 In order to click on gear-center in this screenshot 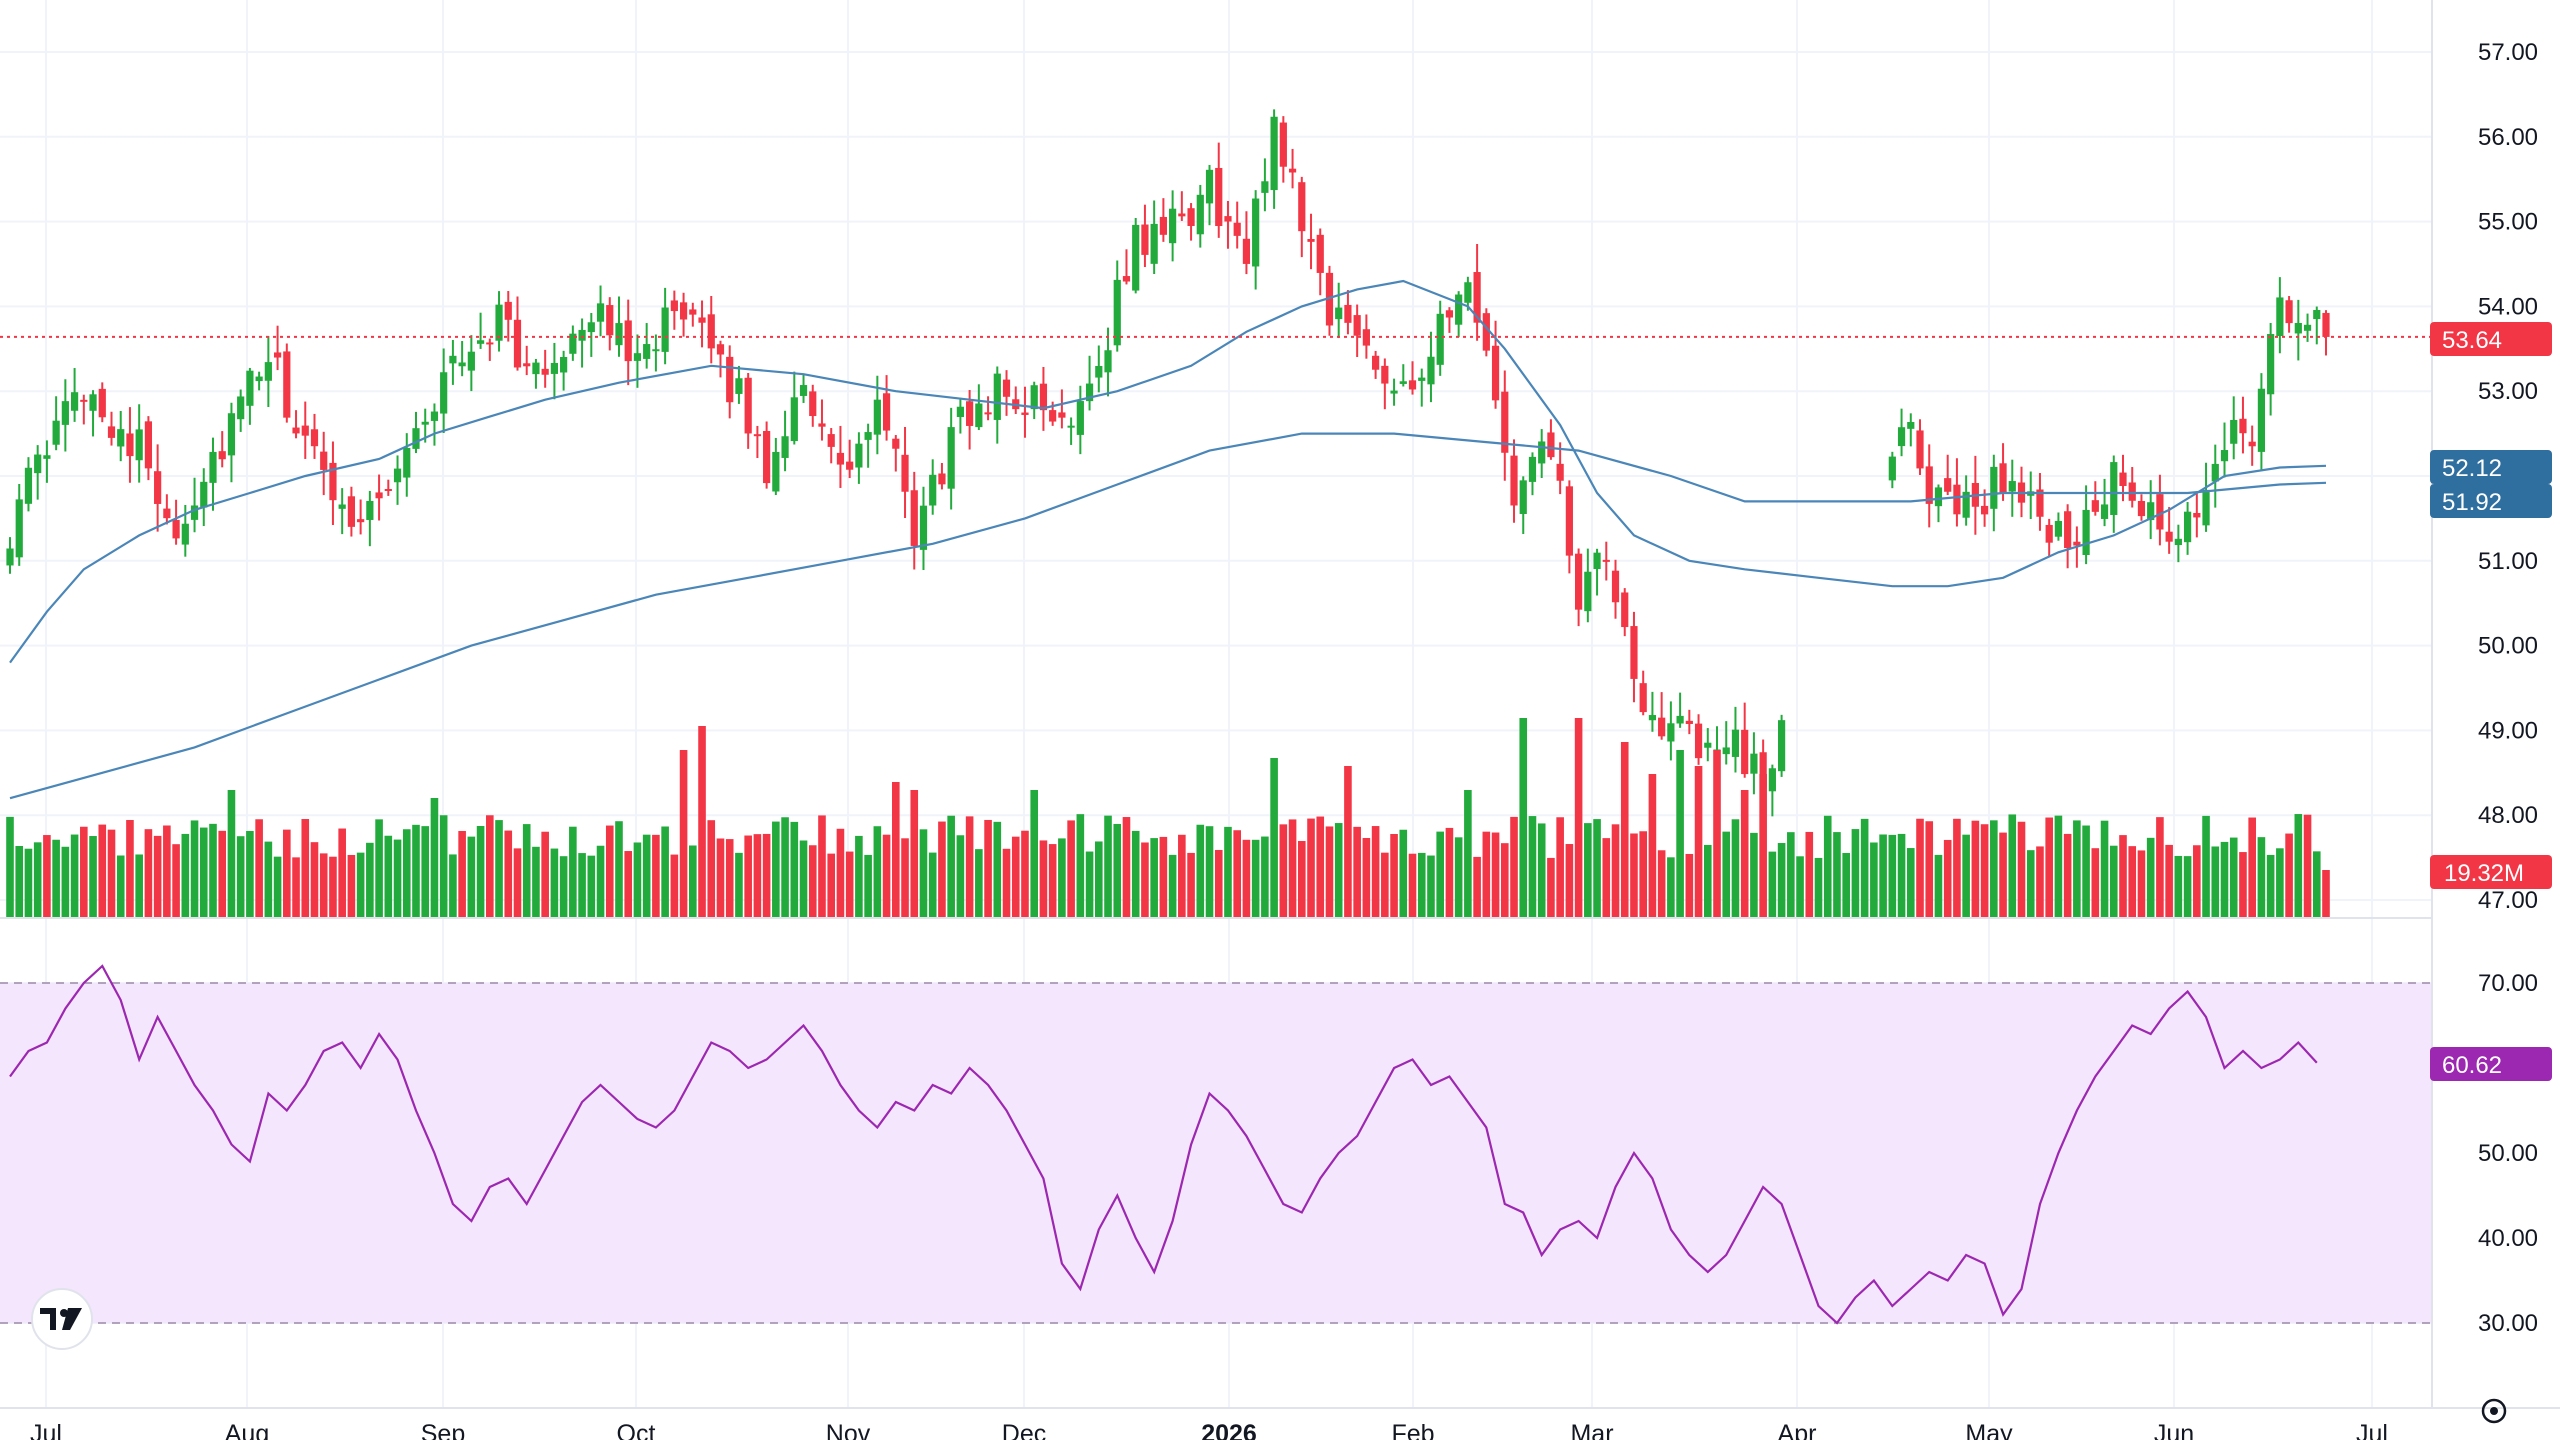, I will do `click(2494, 1411)`.